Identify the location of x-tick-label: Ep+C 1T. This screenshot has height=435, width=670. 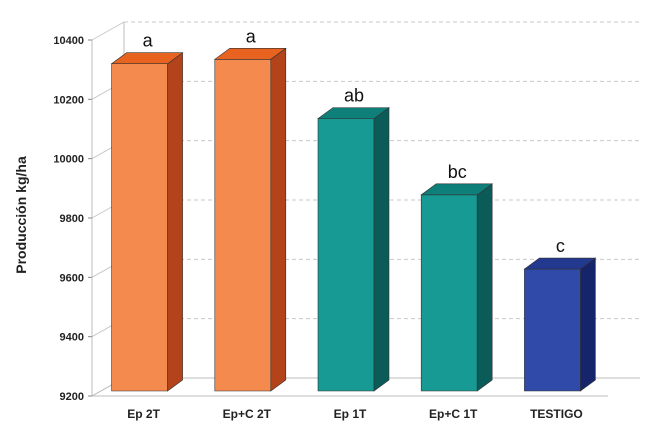
(453, 414).